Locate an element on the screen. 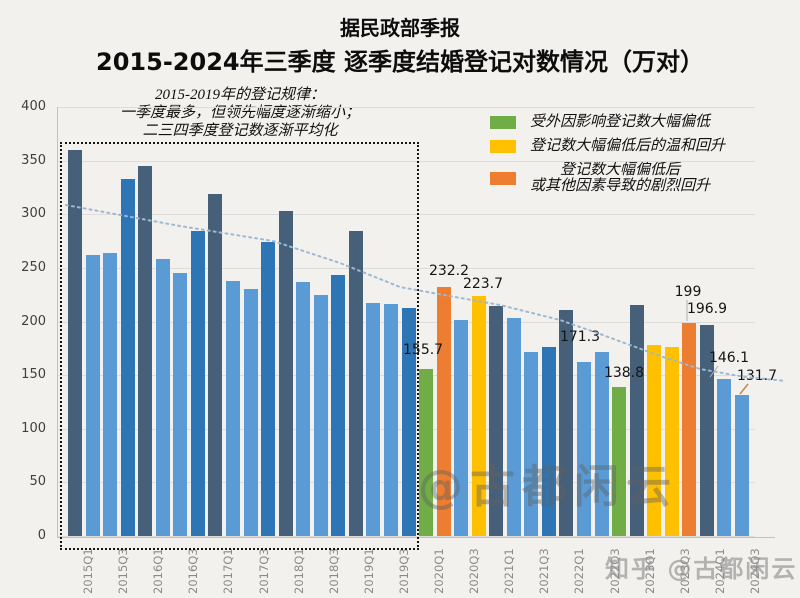 This screenshot has height=598, width=800. watermark-center: @古都闲云 is located at coordinates (548, 486).